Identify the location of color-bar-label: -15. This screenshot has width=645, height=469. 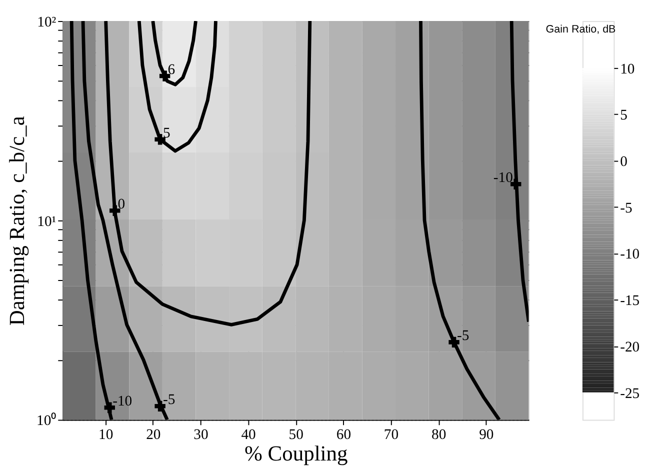
(630, 301).